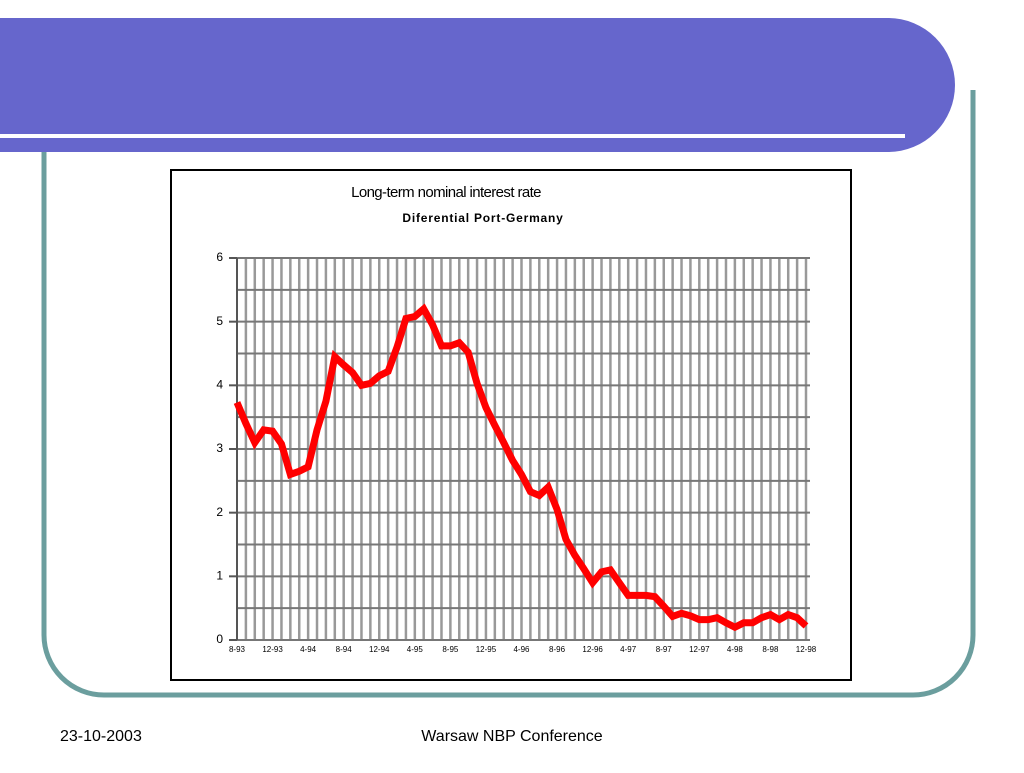 The width and height of the screenshot is (1024, 773). Describe the element at coordinates (512, 736) in the screenshot. I see `footer-text: Warsaw NBP Conference` at that location.